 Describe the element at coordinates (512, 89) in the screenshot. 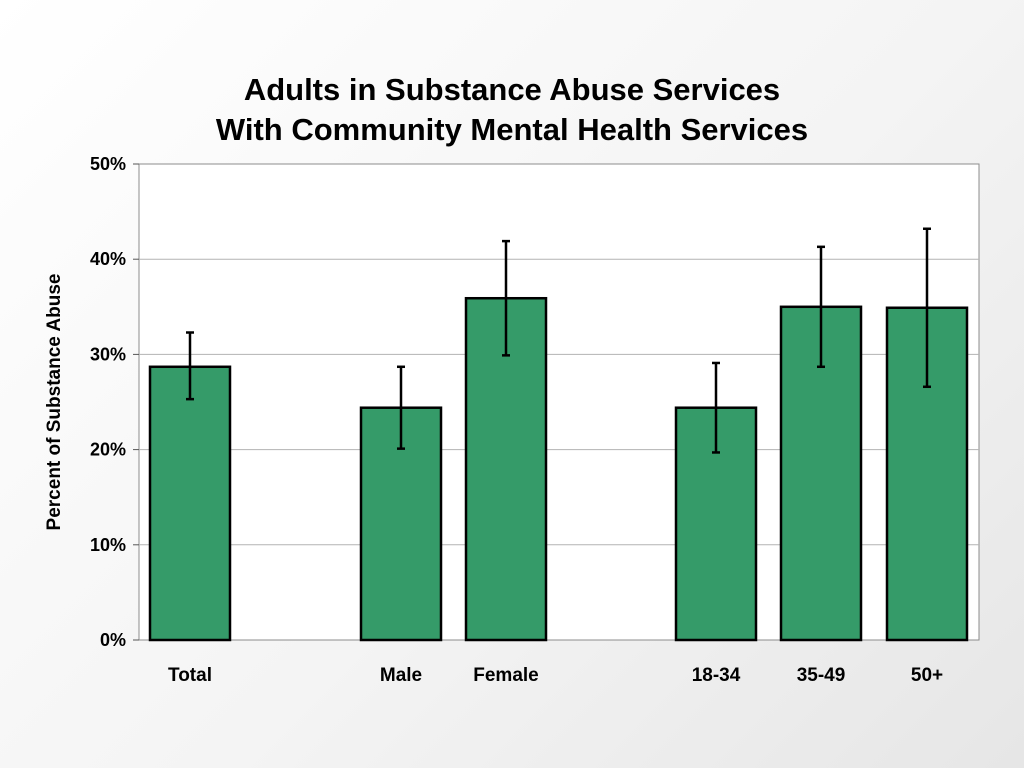

I see `chart-title-line-1: Adults in Substance Abuse Services` at that location.